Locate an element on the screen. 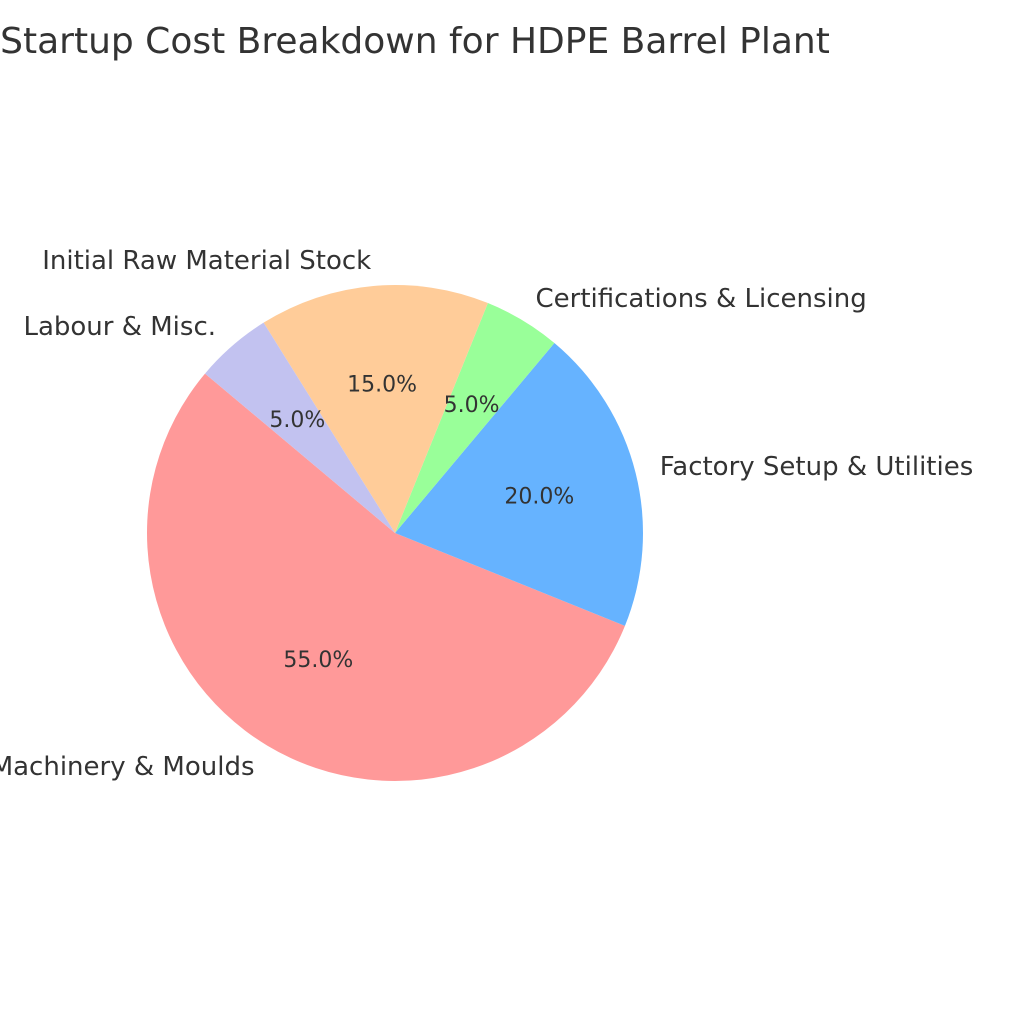 The width and height of the screenshot is (1024, 1024). pct-label-initial-raw-material-stock: 15.0% is located at coordinates (382, 384).